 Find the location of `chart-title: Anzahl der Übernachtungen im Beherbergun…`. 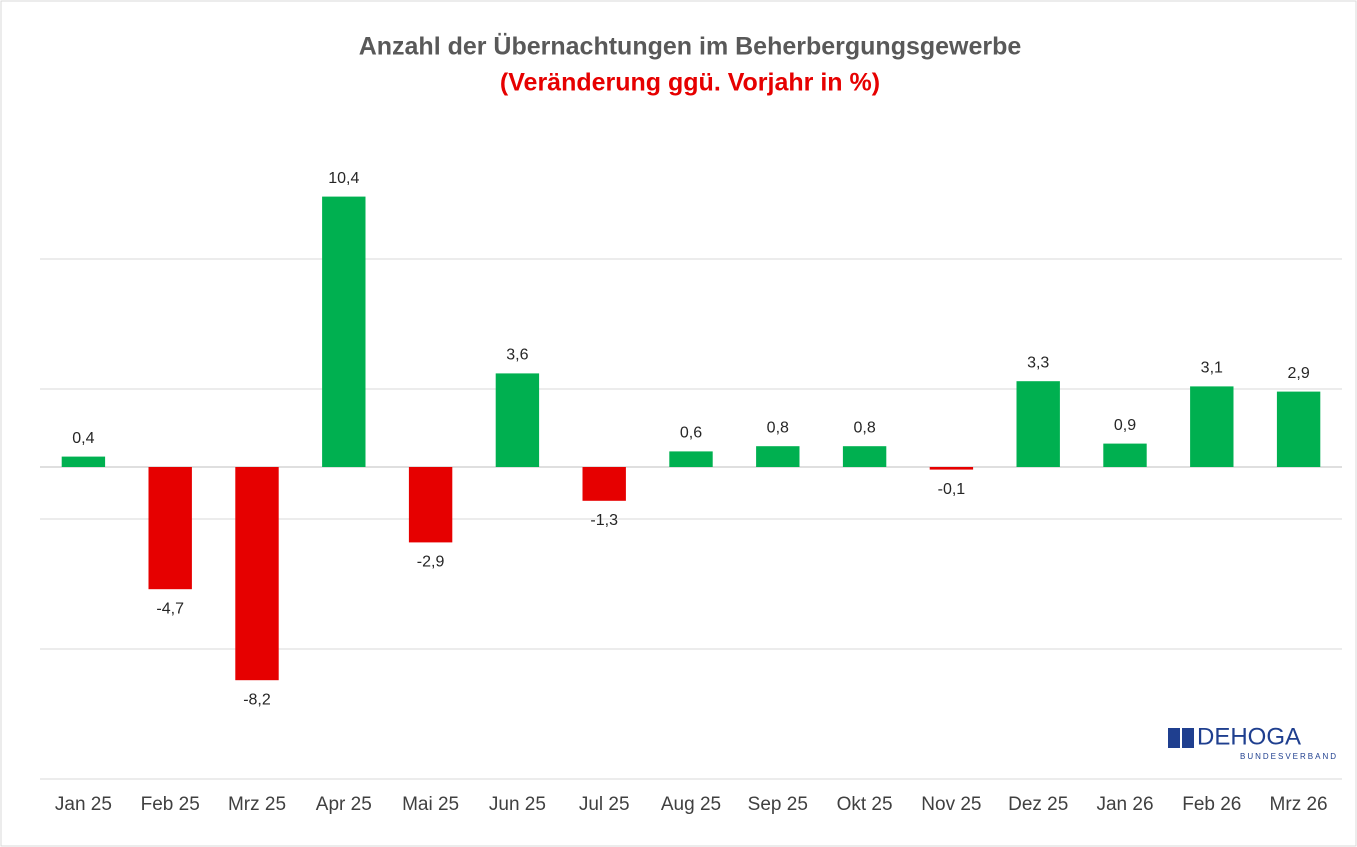

chart-title: Anzahl der Übernachtungen im Beherbergun… is located at coordinates (690, 46).